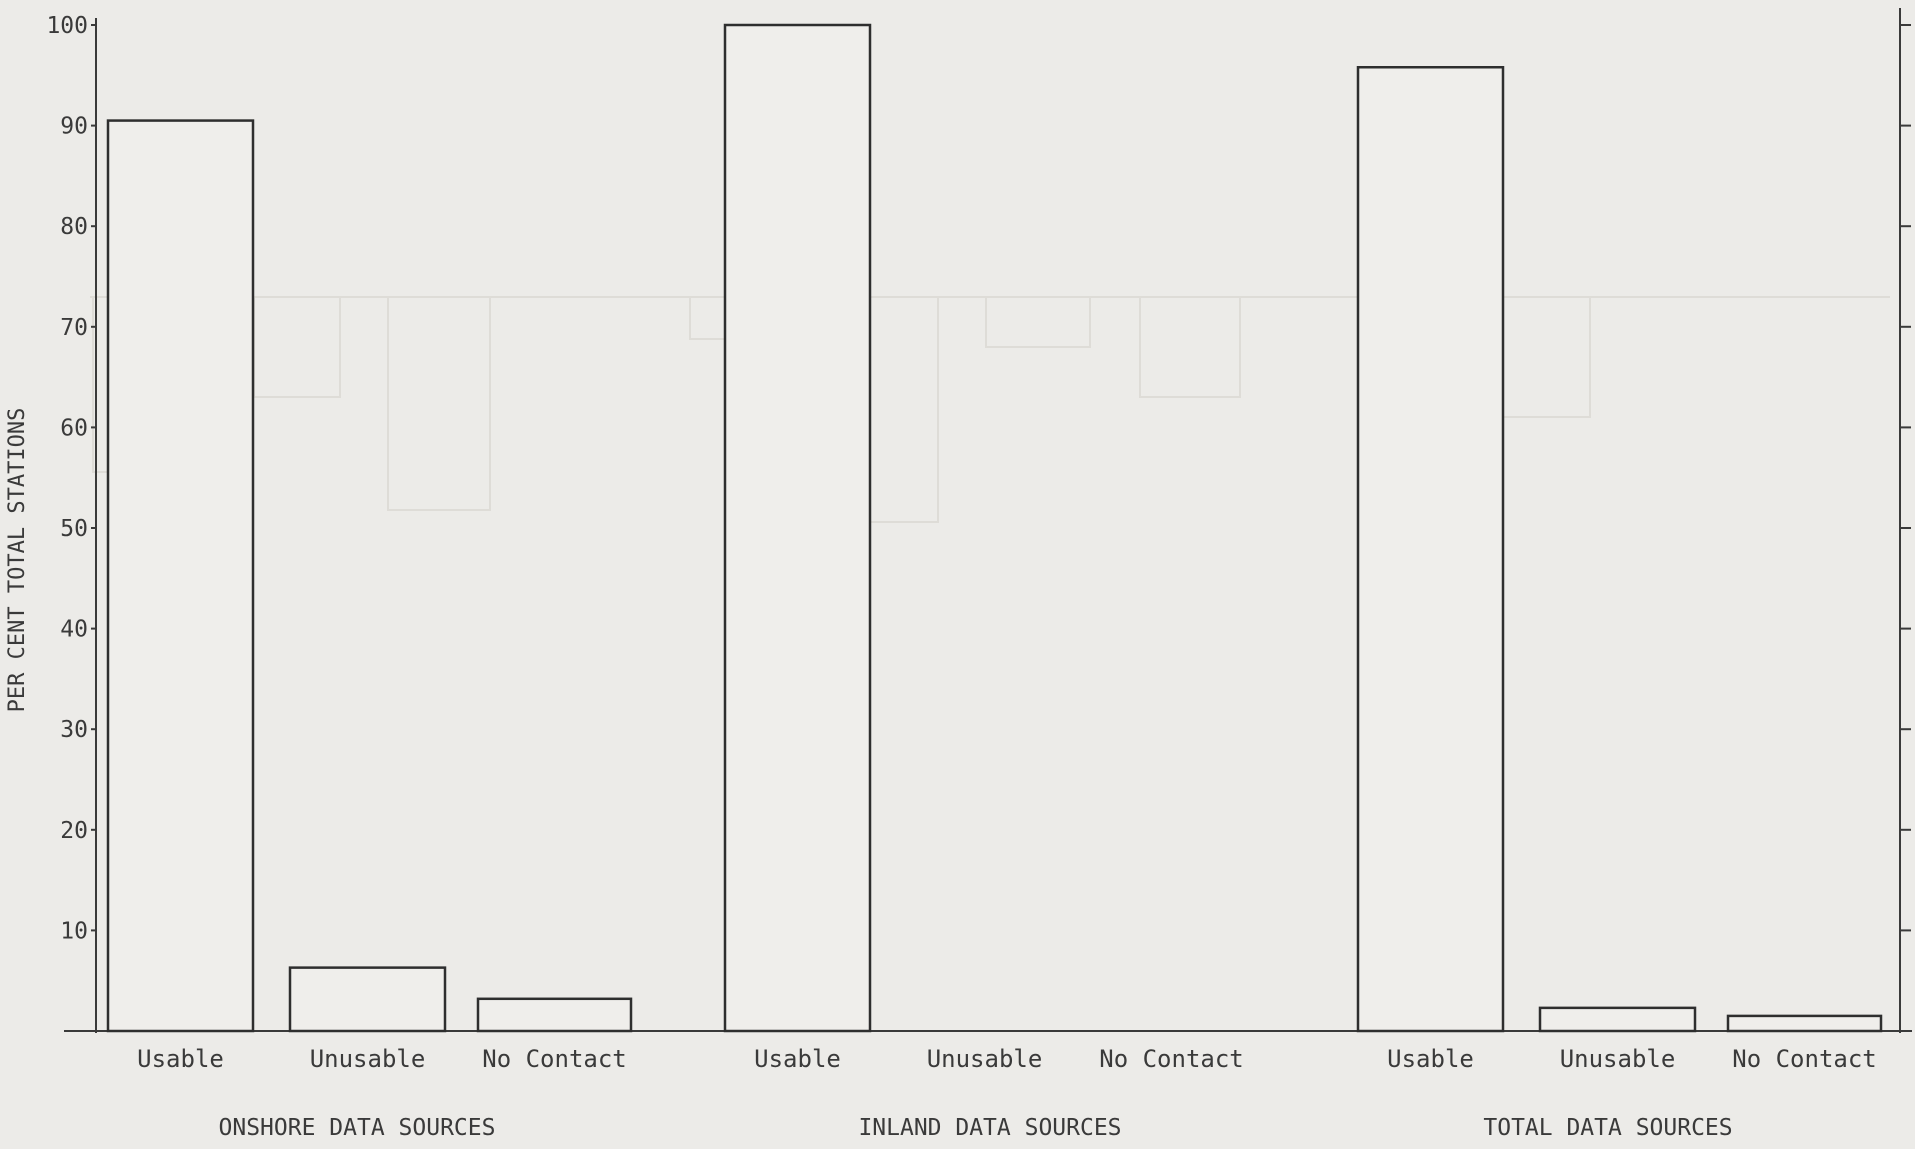 This screenshot has width=1915, height=1149. Describe the element at coordinates (17, 560) in the screenshot. I see `y-axis-label: PER CENT TOTAL STATIONS` at that location.